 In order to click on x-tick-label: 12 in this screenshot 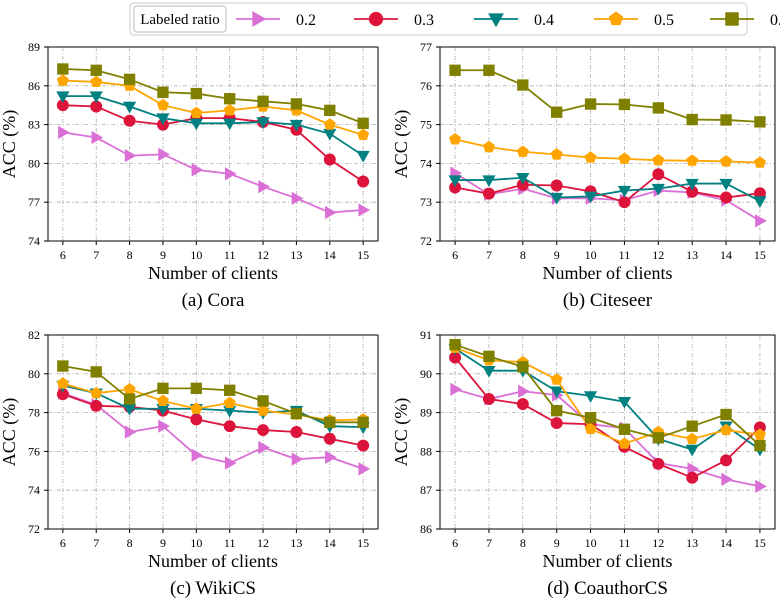, I will do `click(263, 255)`.